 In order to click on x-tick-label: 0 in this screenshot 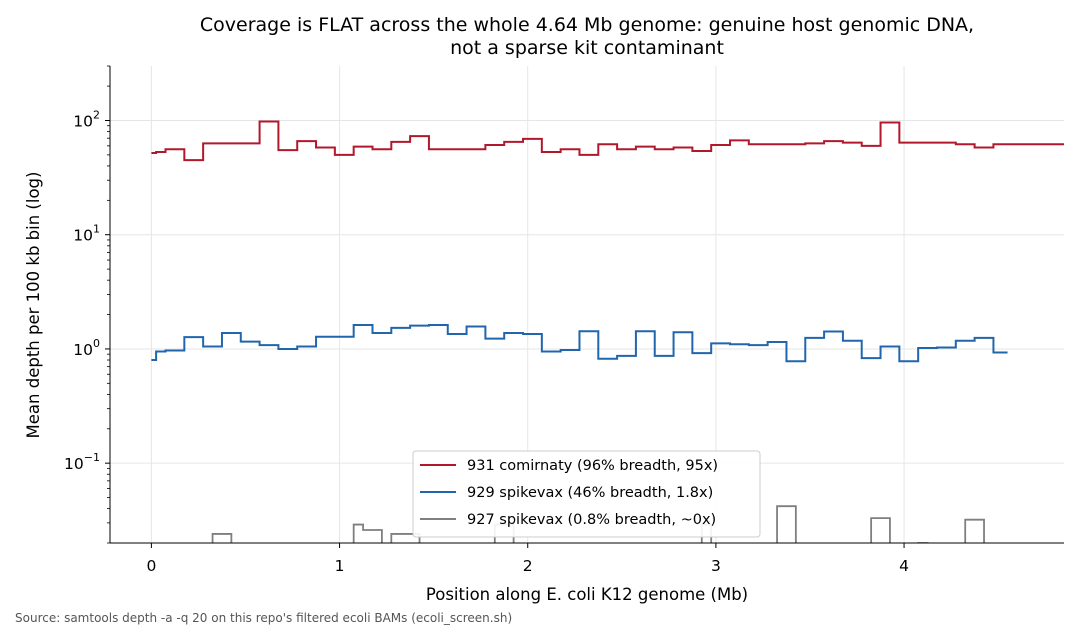, I will do `click(151, 566)`.